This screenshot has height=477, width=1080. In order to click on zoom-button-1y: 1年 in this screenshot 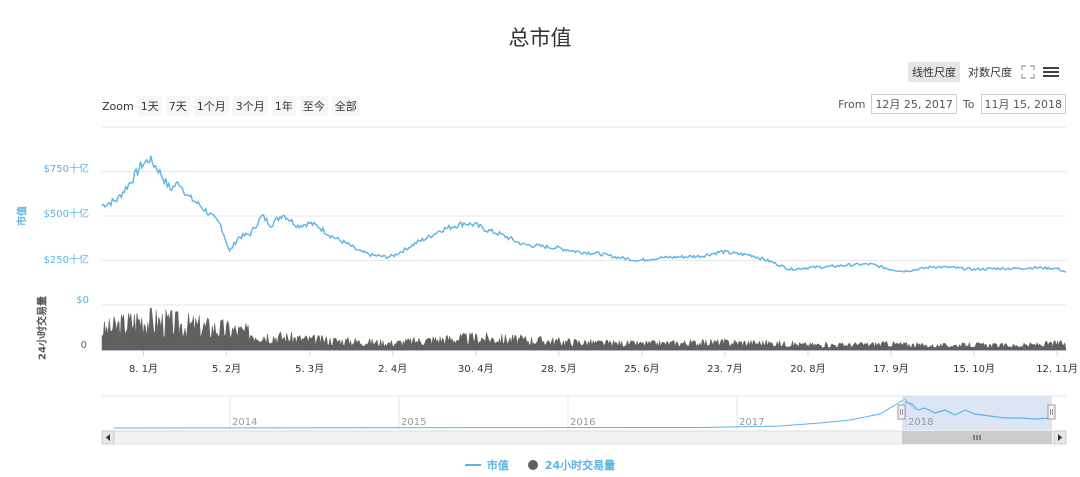, I will do `click(283, 106)`.